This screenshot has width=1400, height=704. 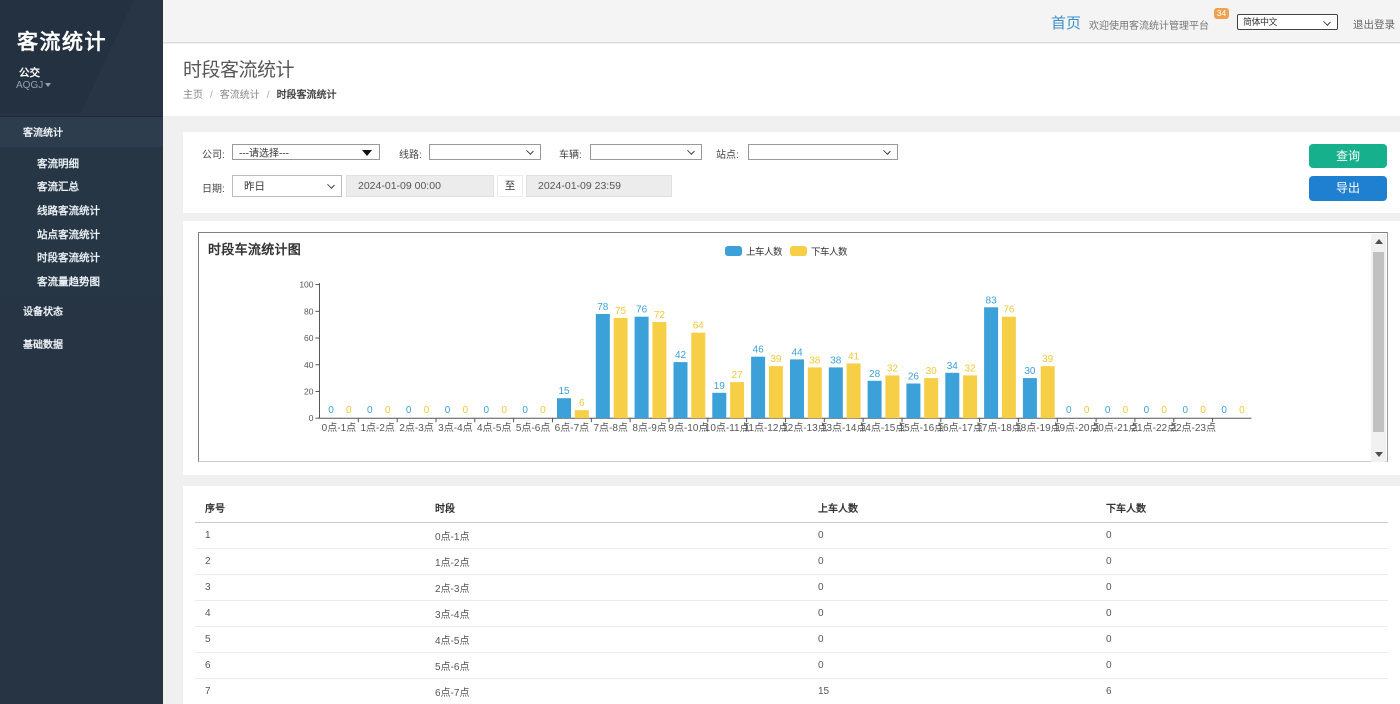 I want to click on svg-text: 40, so click(x=309, y=365).